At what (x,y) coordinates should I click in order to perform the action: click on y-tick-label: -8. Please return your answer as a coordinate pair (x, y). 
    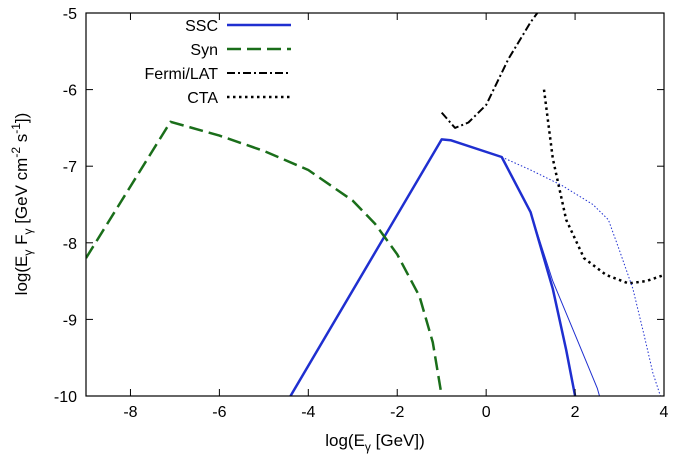
    Looking at the image, I should click on (70, 244).